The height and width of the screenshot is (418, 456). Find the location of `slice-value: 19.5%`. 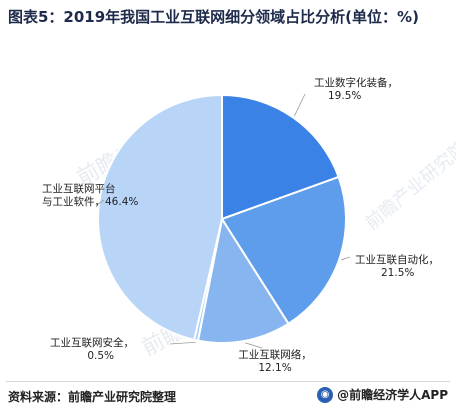

slice-value: 19.5% is located at coordinates (344, 96).